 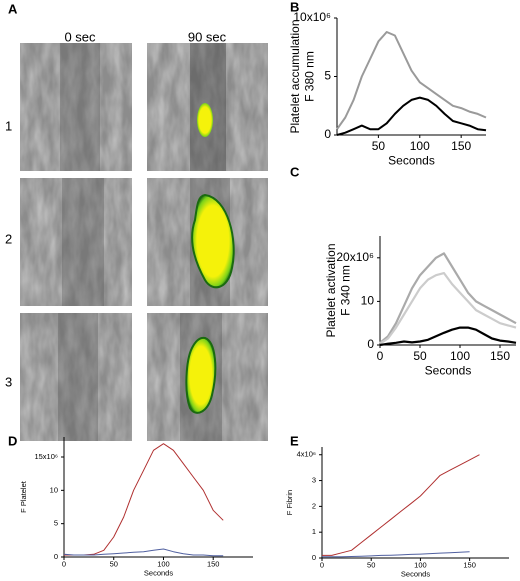 I want to click on y-tick-label: 20x10⁶, so click(x=355, y=257).